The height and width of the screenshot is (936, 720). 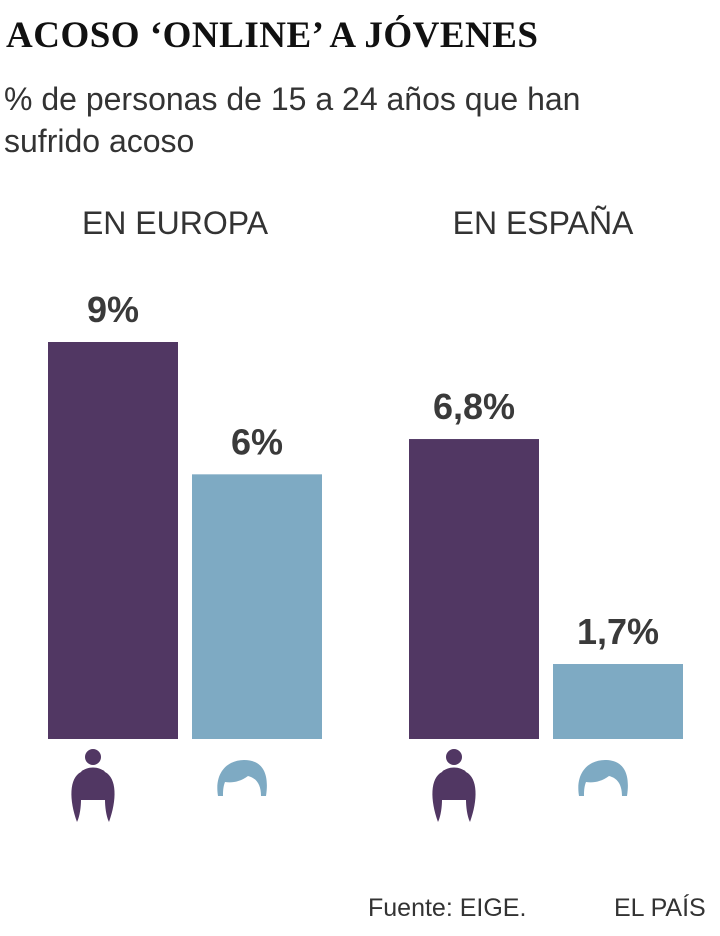 I want to click on publisher-credit: EL PAÍS, so click(x=660, y=908).